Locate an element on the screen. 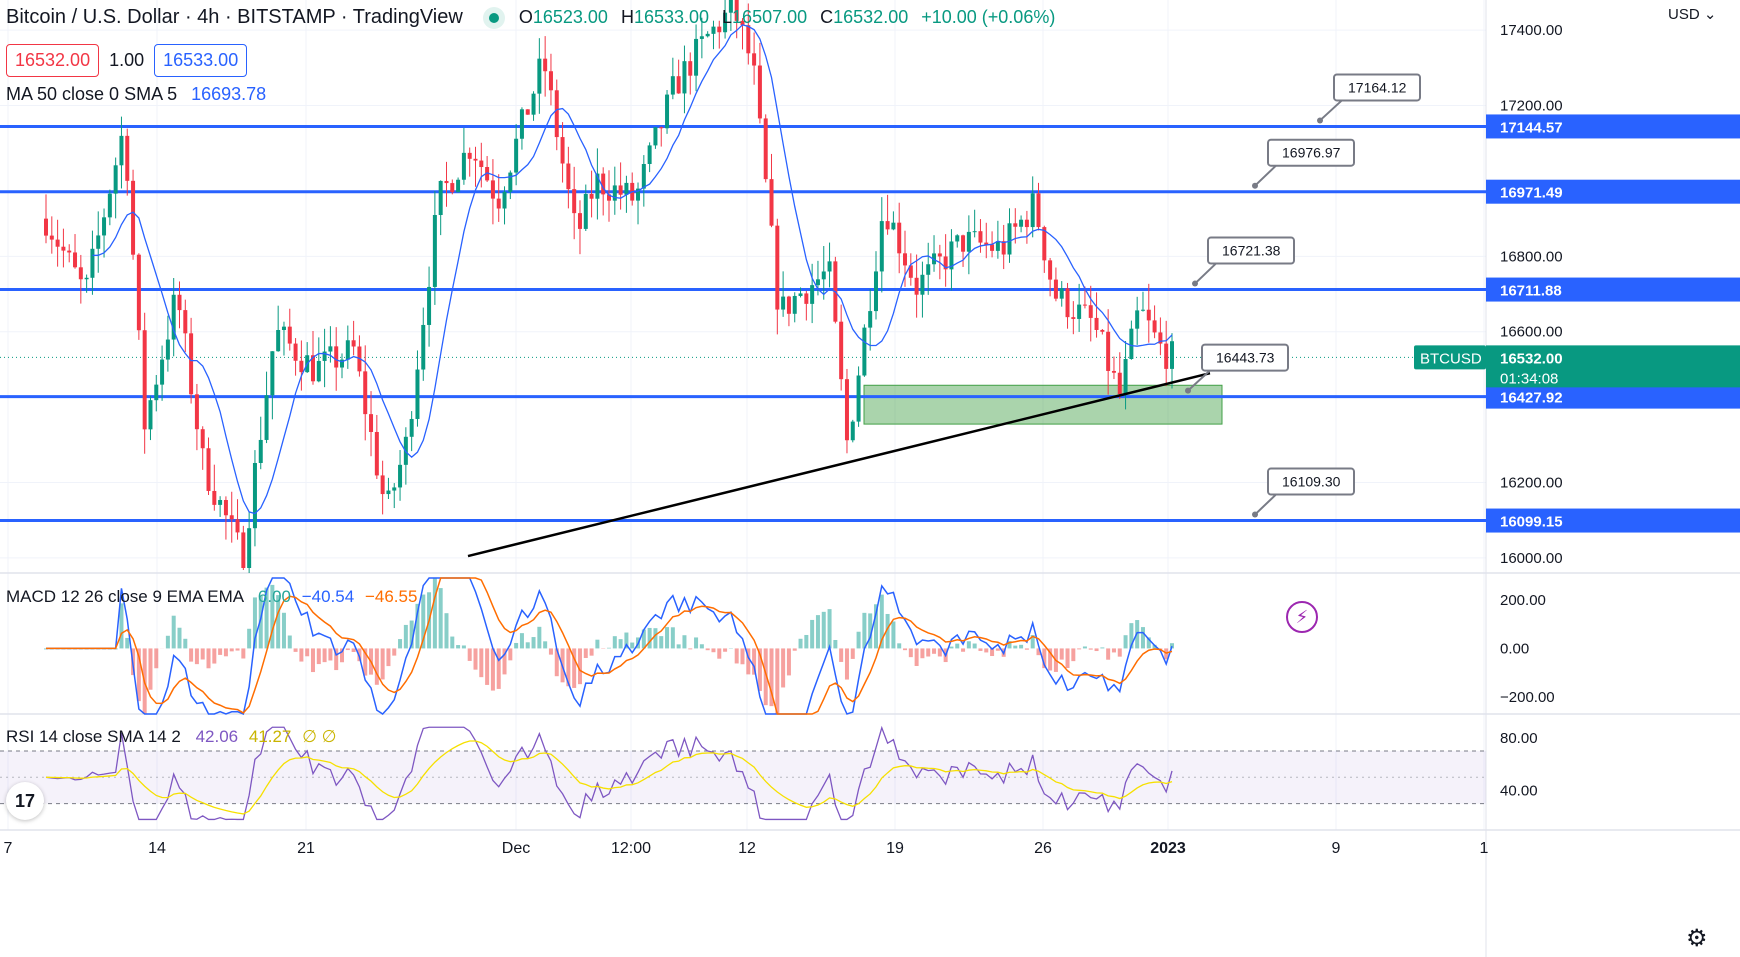 The width and height of the screenshot is (1740, 957). time-axis: 7 14 21 Dec 12:00 12 19 26 2023 9 1 is located at coordinates (746, 848).